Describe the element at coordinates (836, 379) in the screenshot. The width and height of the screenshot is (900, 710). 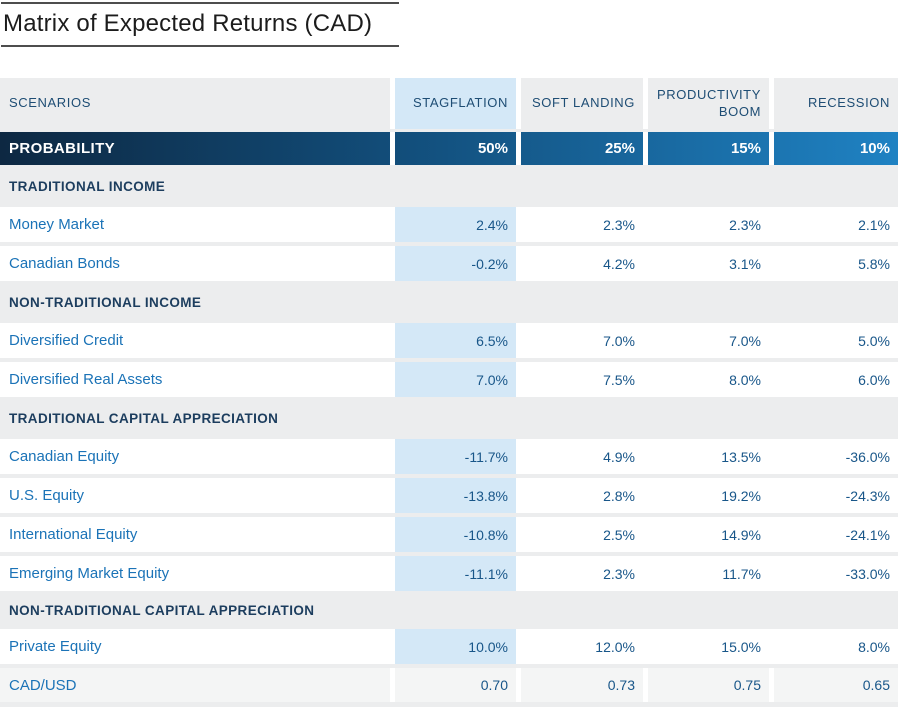
I see `cell-value: 6.0%` at that location.